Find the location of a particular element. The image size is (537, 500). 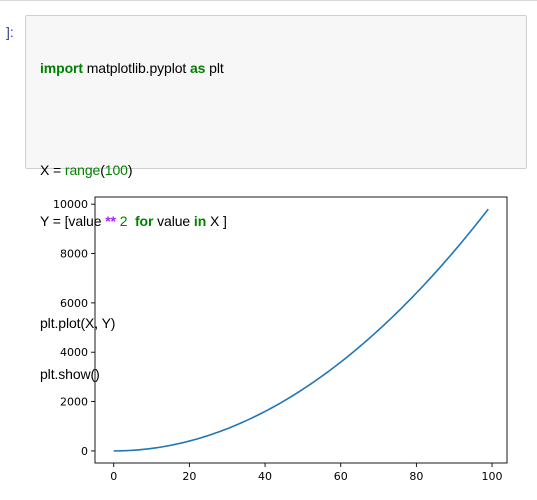

x-tick-label: 60 is located at coordinates (341, 476).